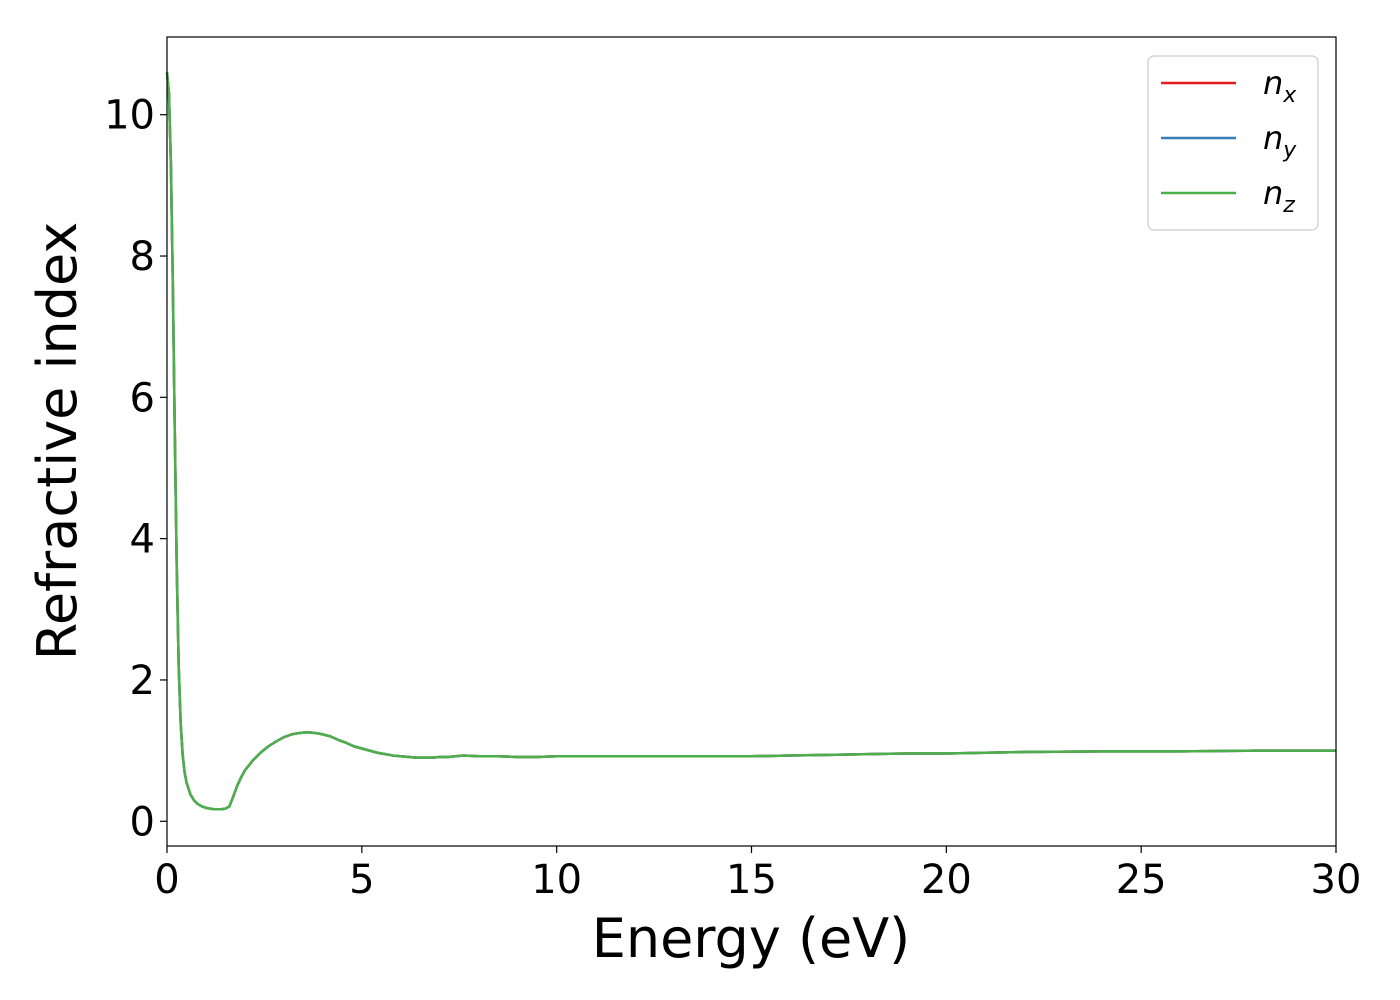 The image size is (1400, 1000). Describe the element at coordinates (142, 681) in the screenshot. I see `y-tick-label: 2` at that location.